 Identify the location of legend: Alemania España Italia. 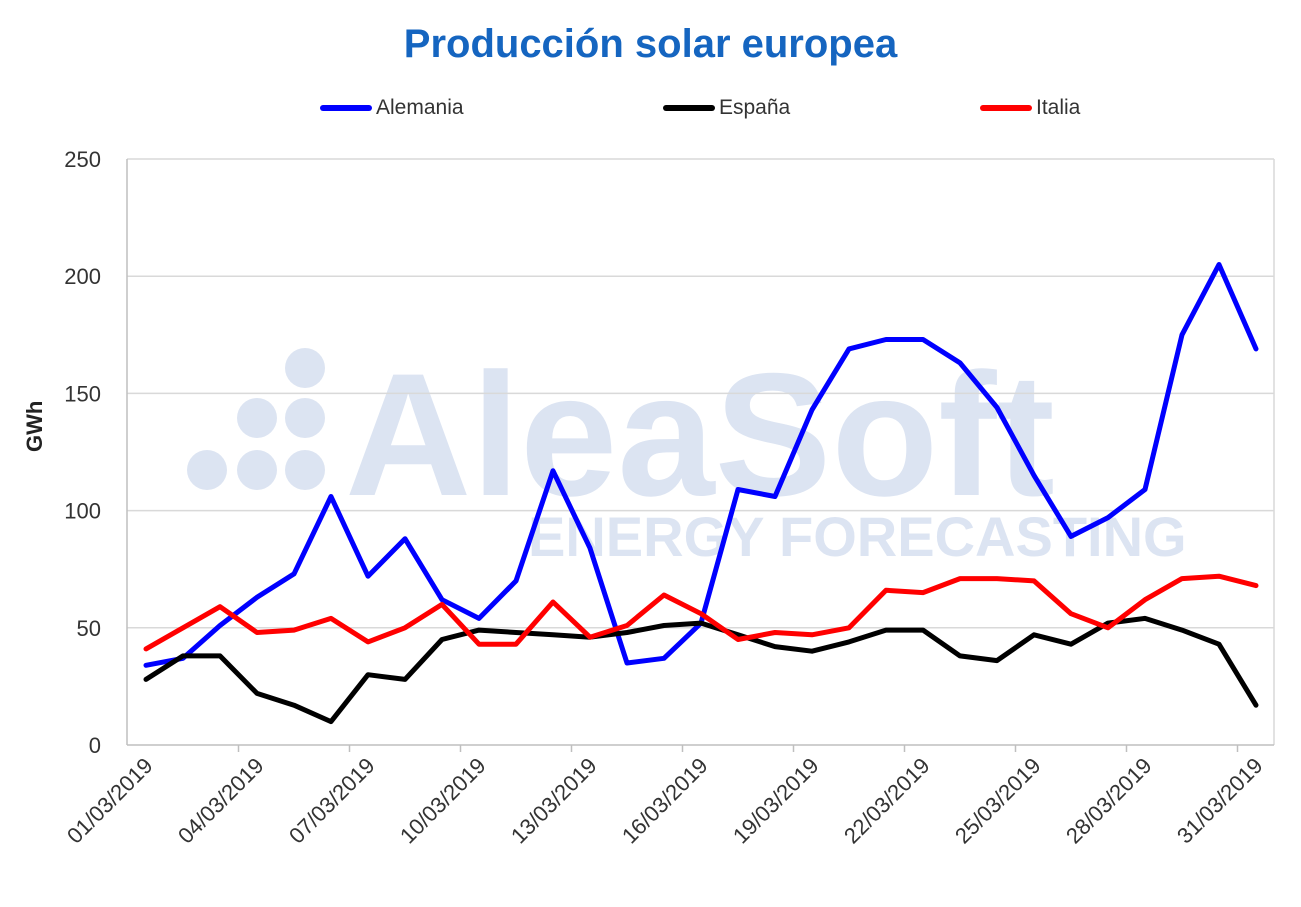
(650, 111).